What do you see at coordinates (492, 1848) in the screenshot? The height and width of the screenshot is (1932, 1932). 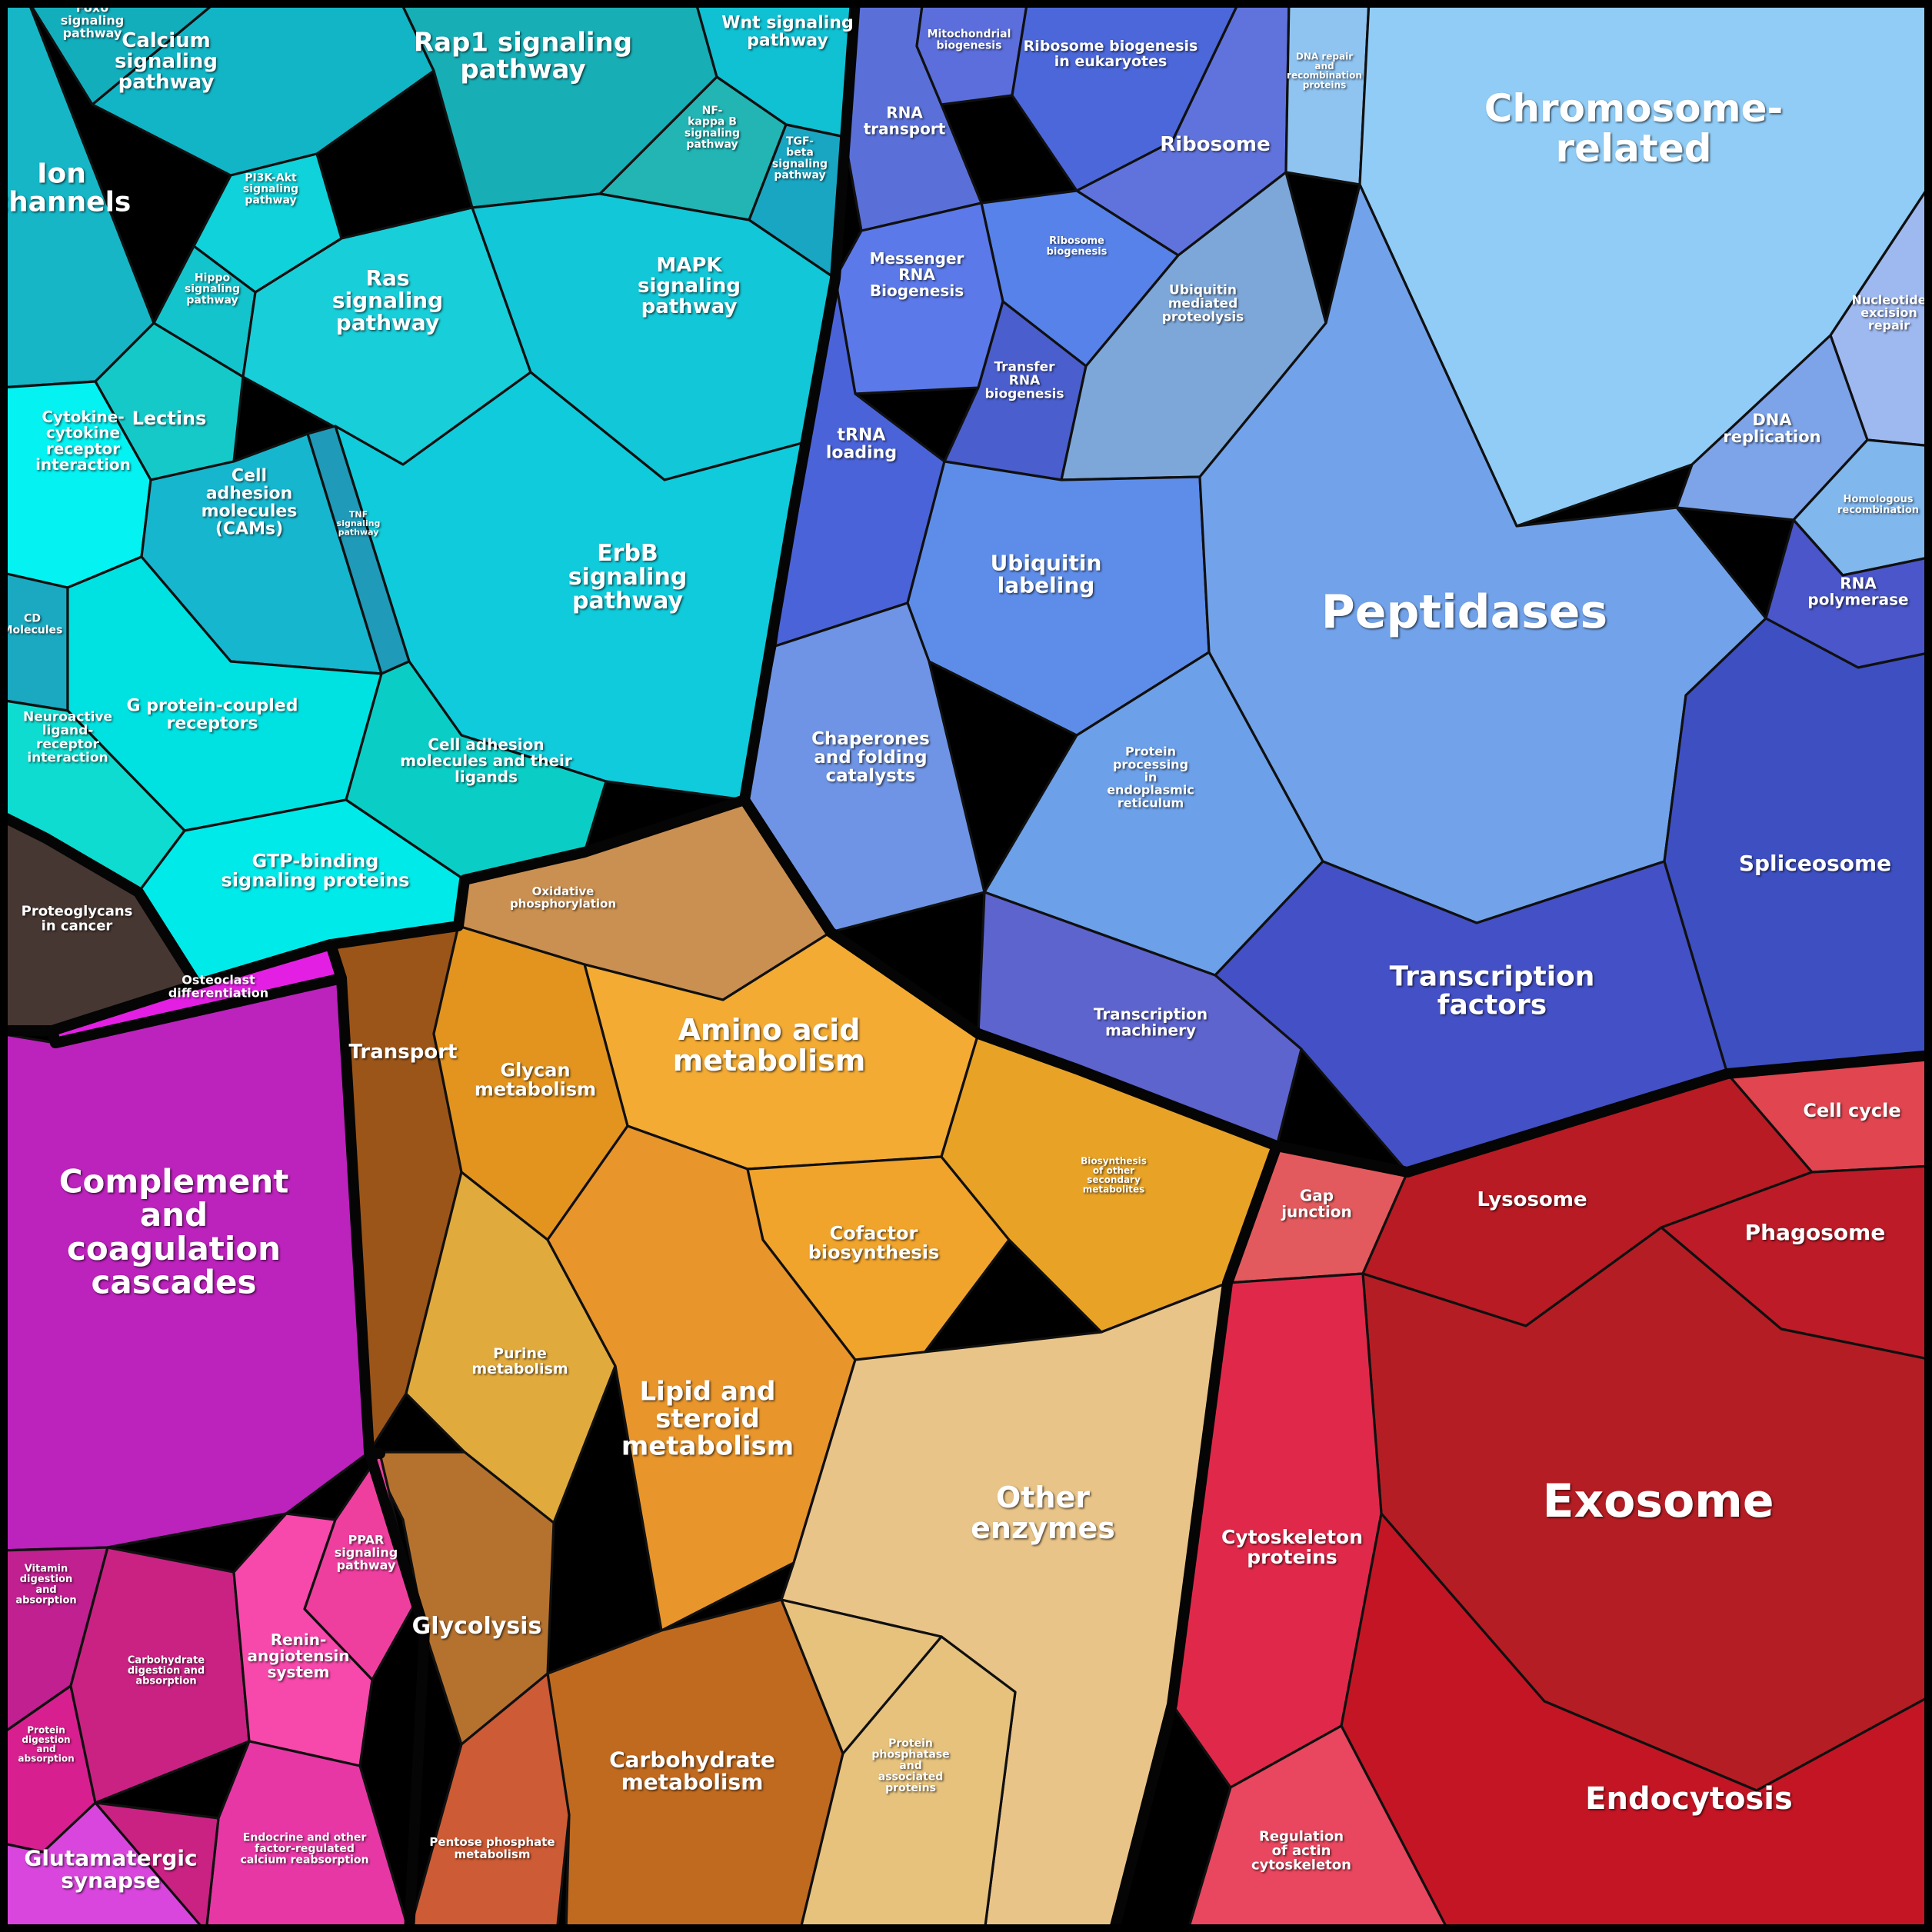 I see `label-pentose-phosphate-metabolism: Pentose phosphate metabolism` at bounding box center [492, 1848].